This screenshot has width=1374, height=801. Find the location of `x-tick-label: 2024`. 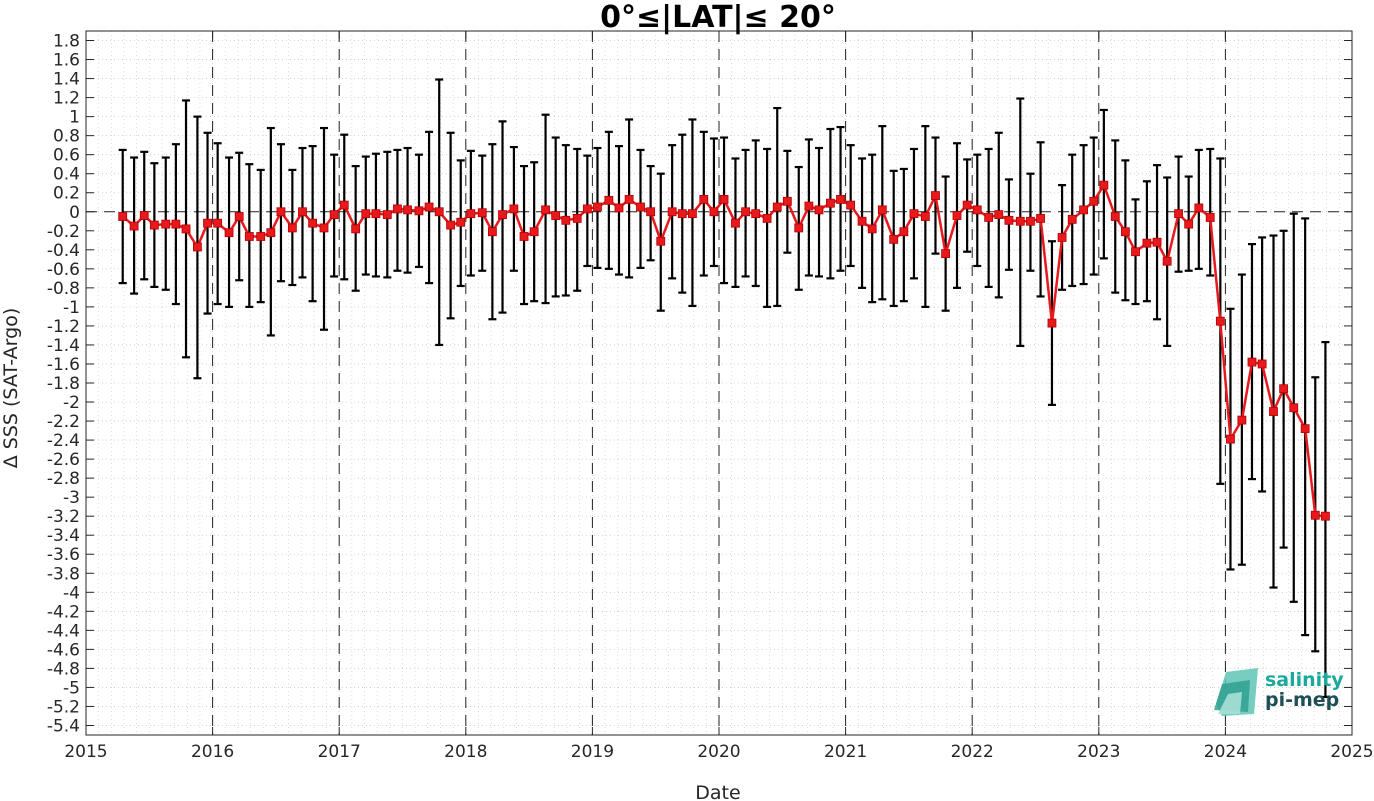

x-tick-label: 2024 is located at coordinates (1225, 752).